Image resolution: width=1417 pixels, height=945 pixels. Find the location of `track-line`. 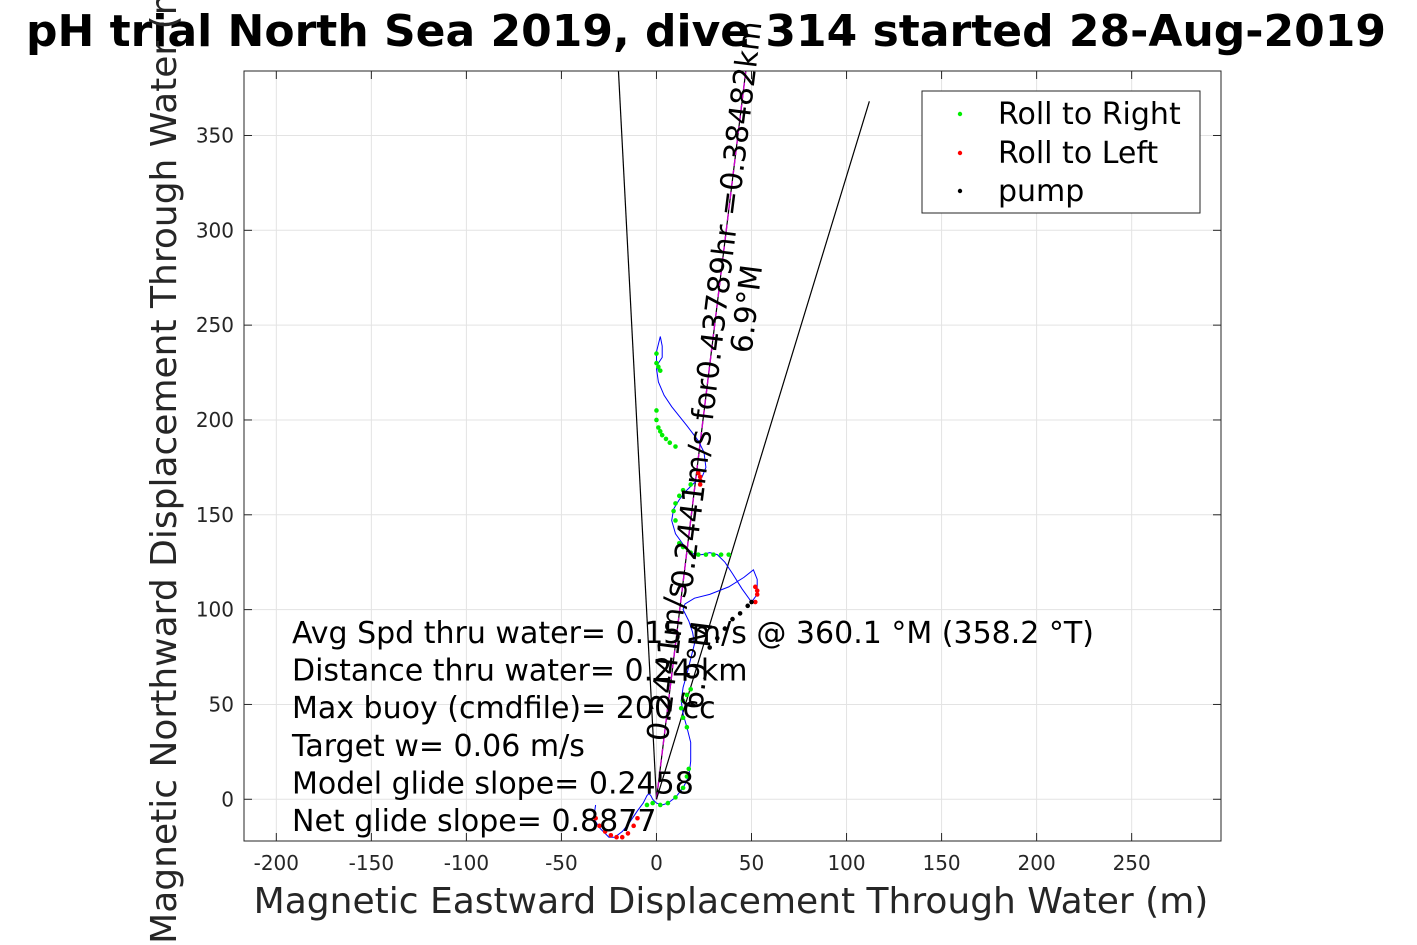

track-line is located at coordinates (675, 587).